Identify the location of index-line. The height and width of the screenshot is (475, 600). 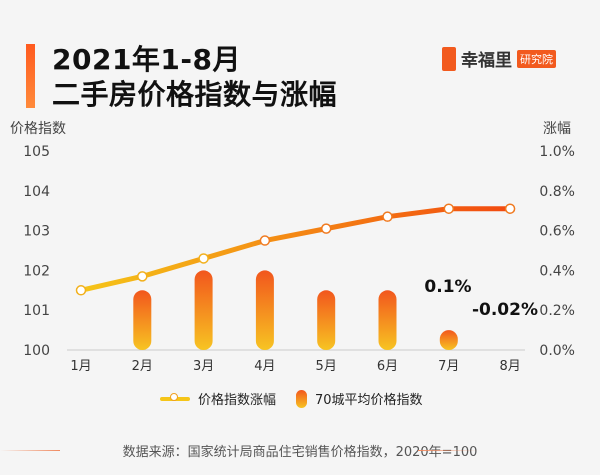
(295, 249).